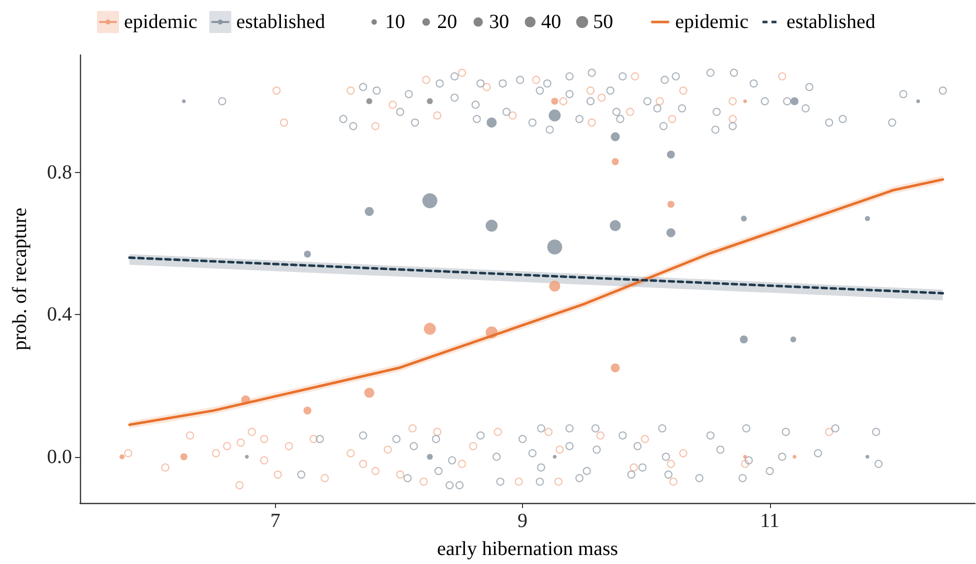 This screenshot has width=976, height=564. What do you see at coordinates (603, 22) in the screenshot?
I see `legend-label: 50` at bounding box center [603, 22].